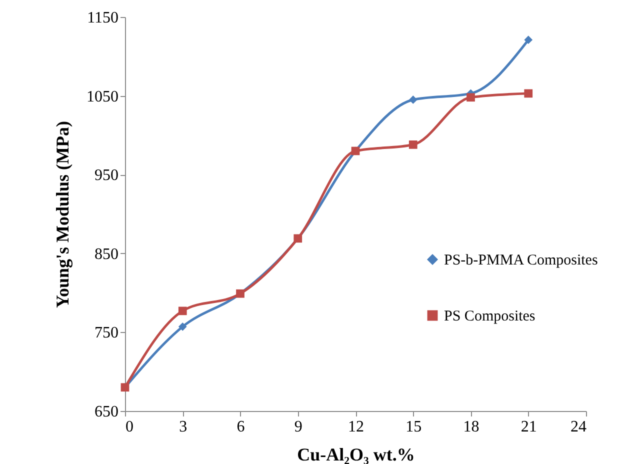 The height and width of the screenshot is (464, 641). I want to click on x-tick-label: 21, so click(528, 427).